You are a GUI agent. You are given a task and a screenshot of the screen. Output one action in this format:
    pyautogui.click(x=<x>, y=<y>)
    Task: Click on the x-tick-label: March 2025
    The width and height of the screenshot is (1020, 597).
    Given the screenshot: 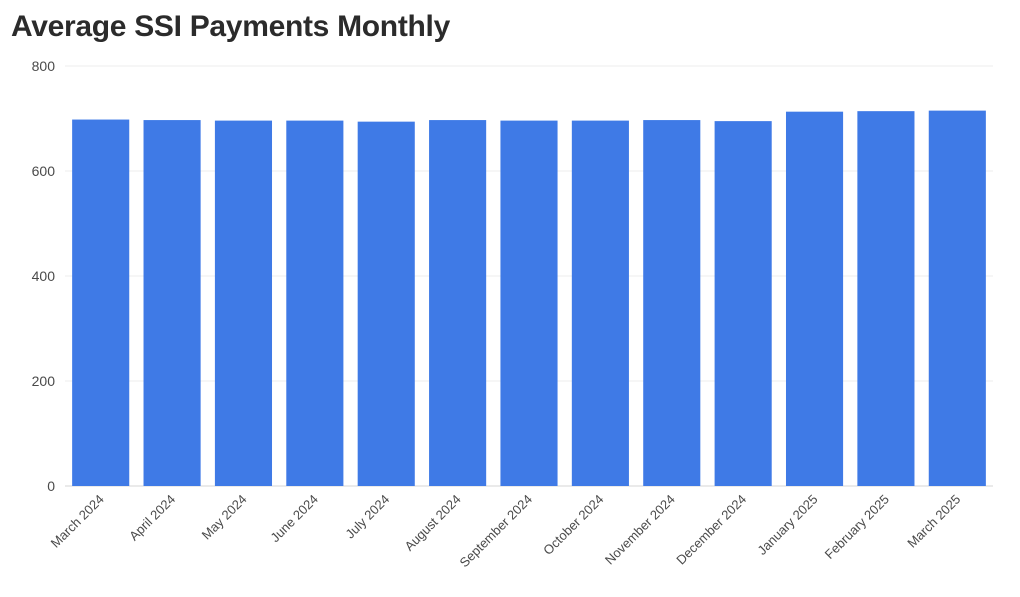 What is the action you would take?
    pyautogui.click(x=933, y=521)
    